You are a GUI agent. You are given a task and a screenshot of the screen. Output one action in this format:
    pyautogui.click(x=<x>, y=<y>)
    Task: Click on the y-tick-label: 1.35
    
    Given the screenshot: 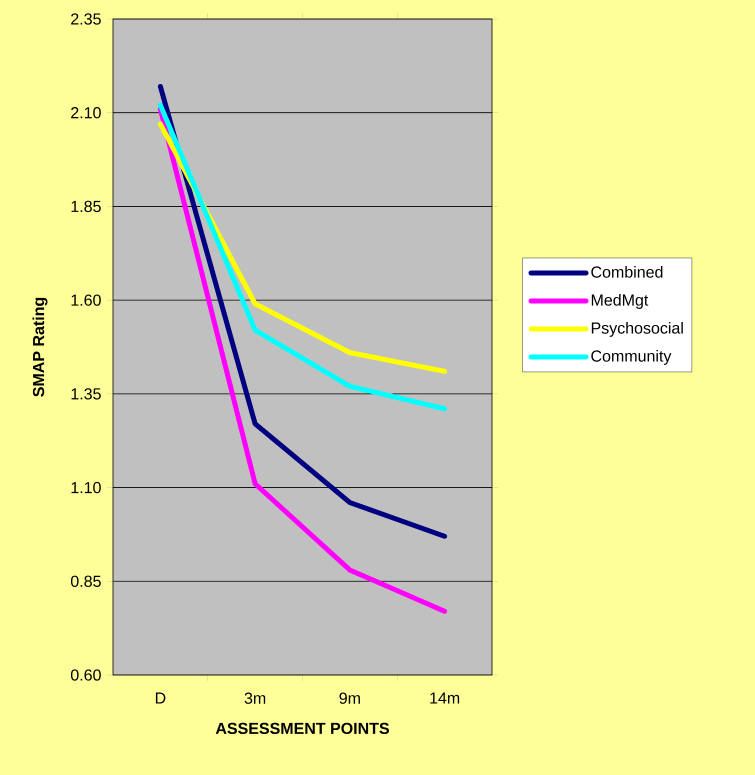 What is the action you would take?
    pyautogui.click(x=86, y=394)
    